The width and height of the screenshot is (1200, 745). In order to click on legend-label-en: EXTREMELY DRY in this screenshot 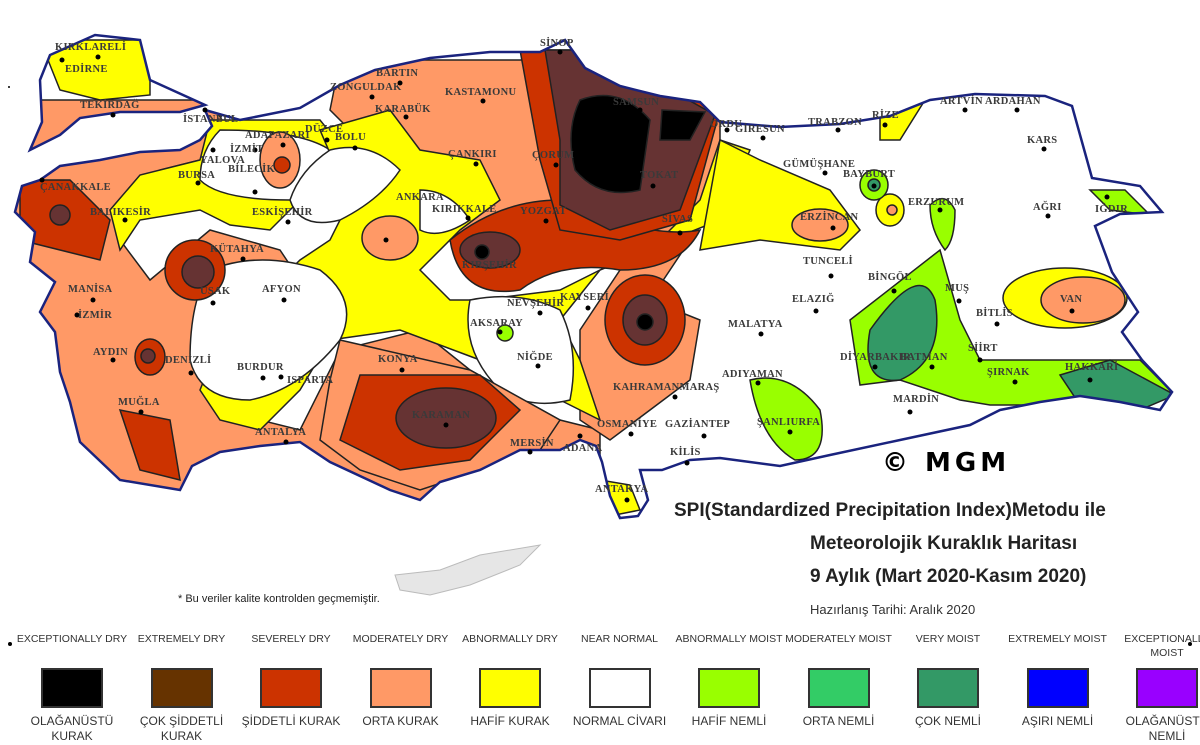, I will do `click(181, 639)`.